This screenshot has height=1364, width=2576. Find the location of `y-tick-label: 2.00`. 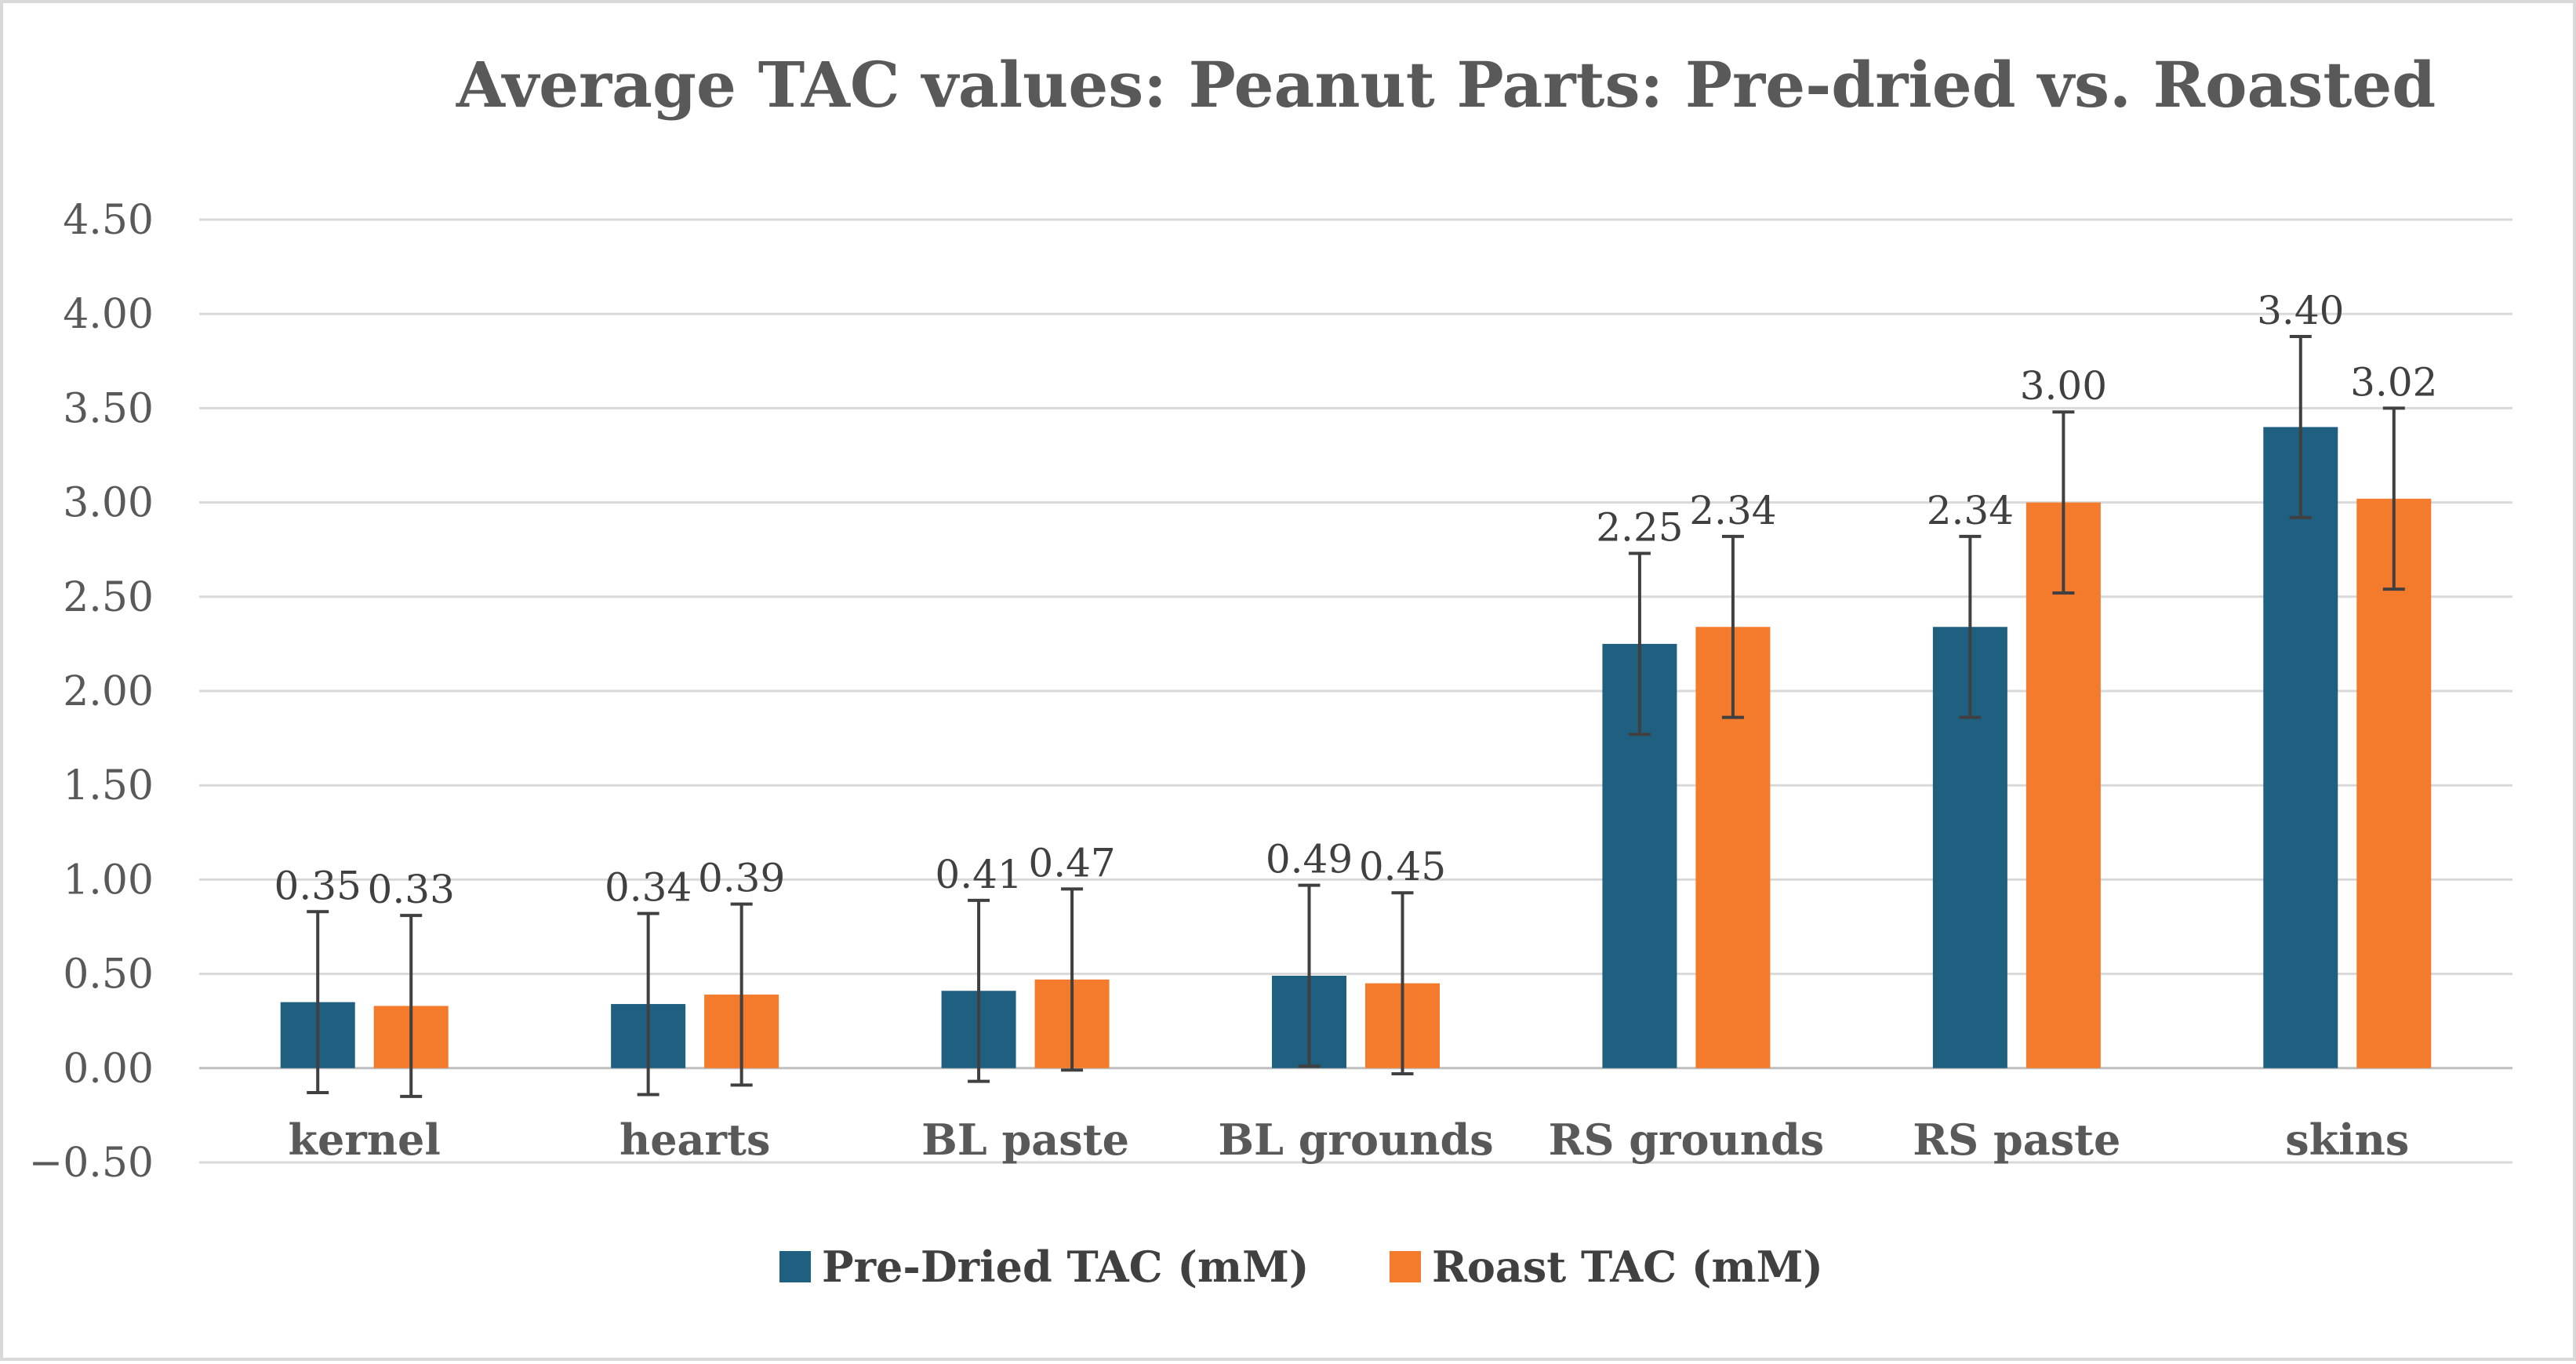

y-tick-label: 2.00 is located at coordinates (108, 691).